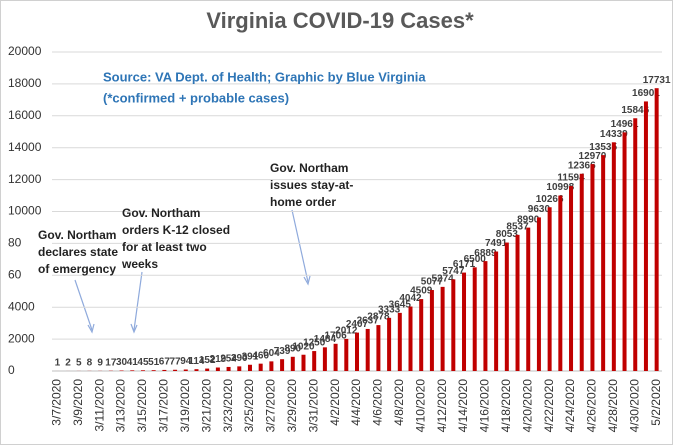  I want to click on value-label: 8537, so click(517, 226).